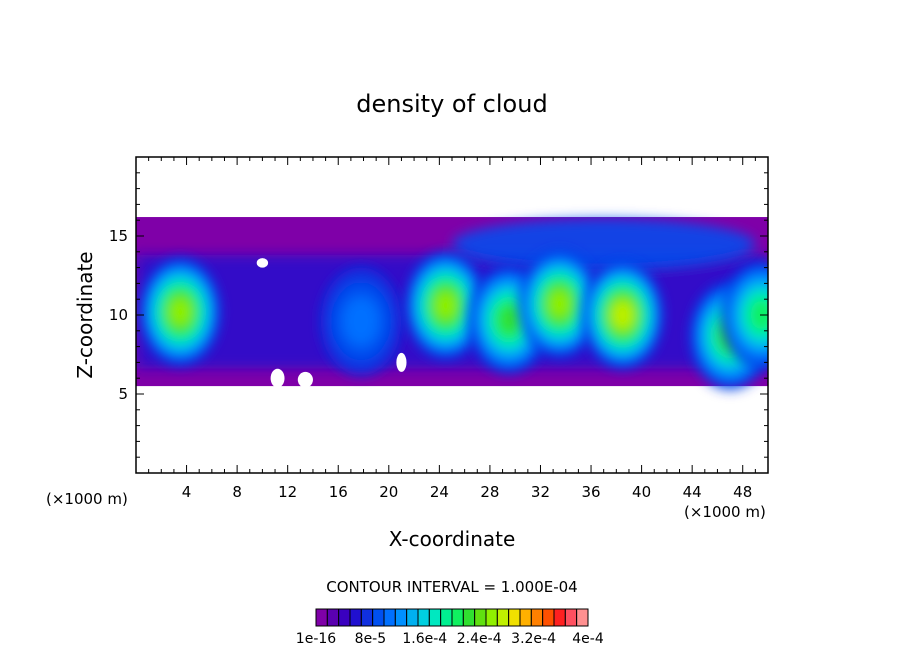 This screenshot has width=904, height=654. I want to click on x-tick-label: 16, so click(338, 492).